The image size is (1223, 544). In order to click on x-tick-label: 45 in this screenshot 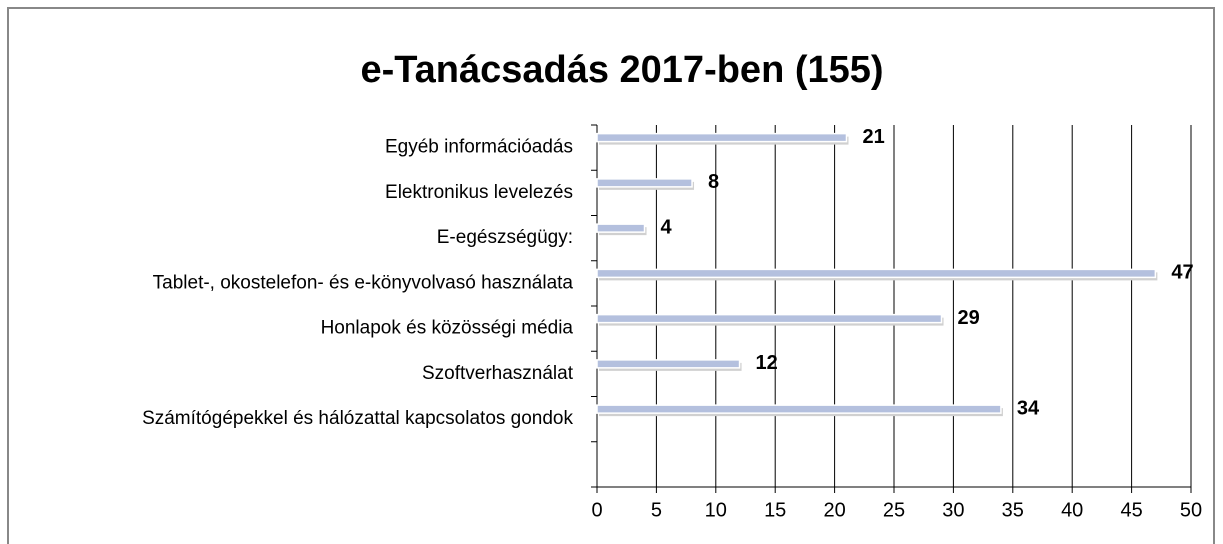, I will do `click(1131, 510)`.